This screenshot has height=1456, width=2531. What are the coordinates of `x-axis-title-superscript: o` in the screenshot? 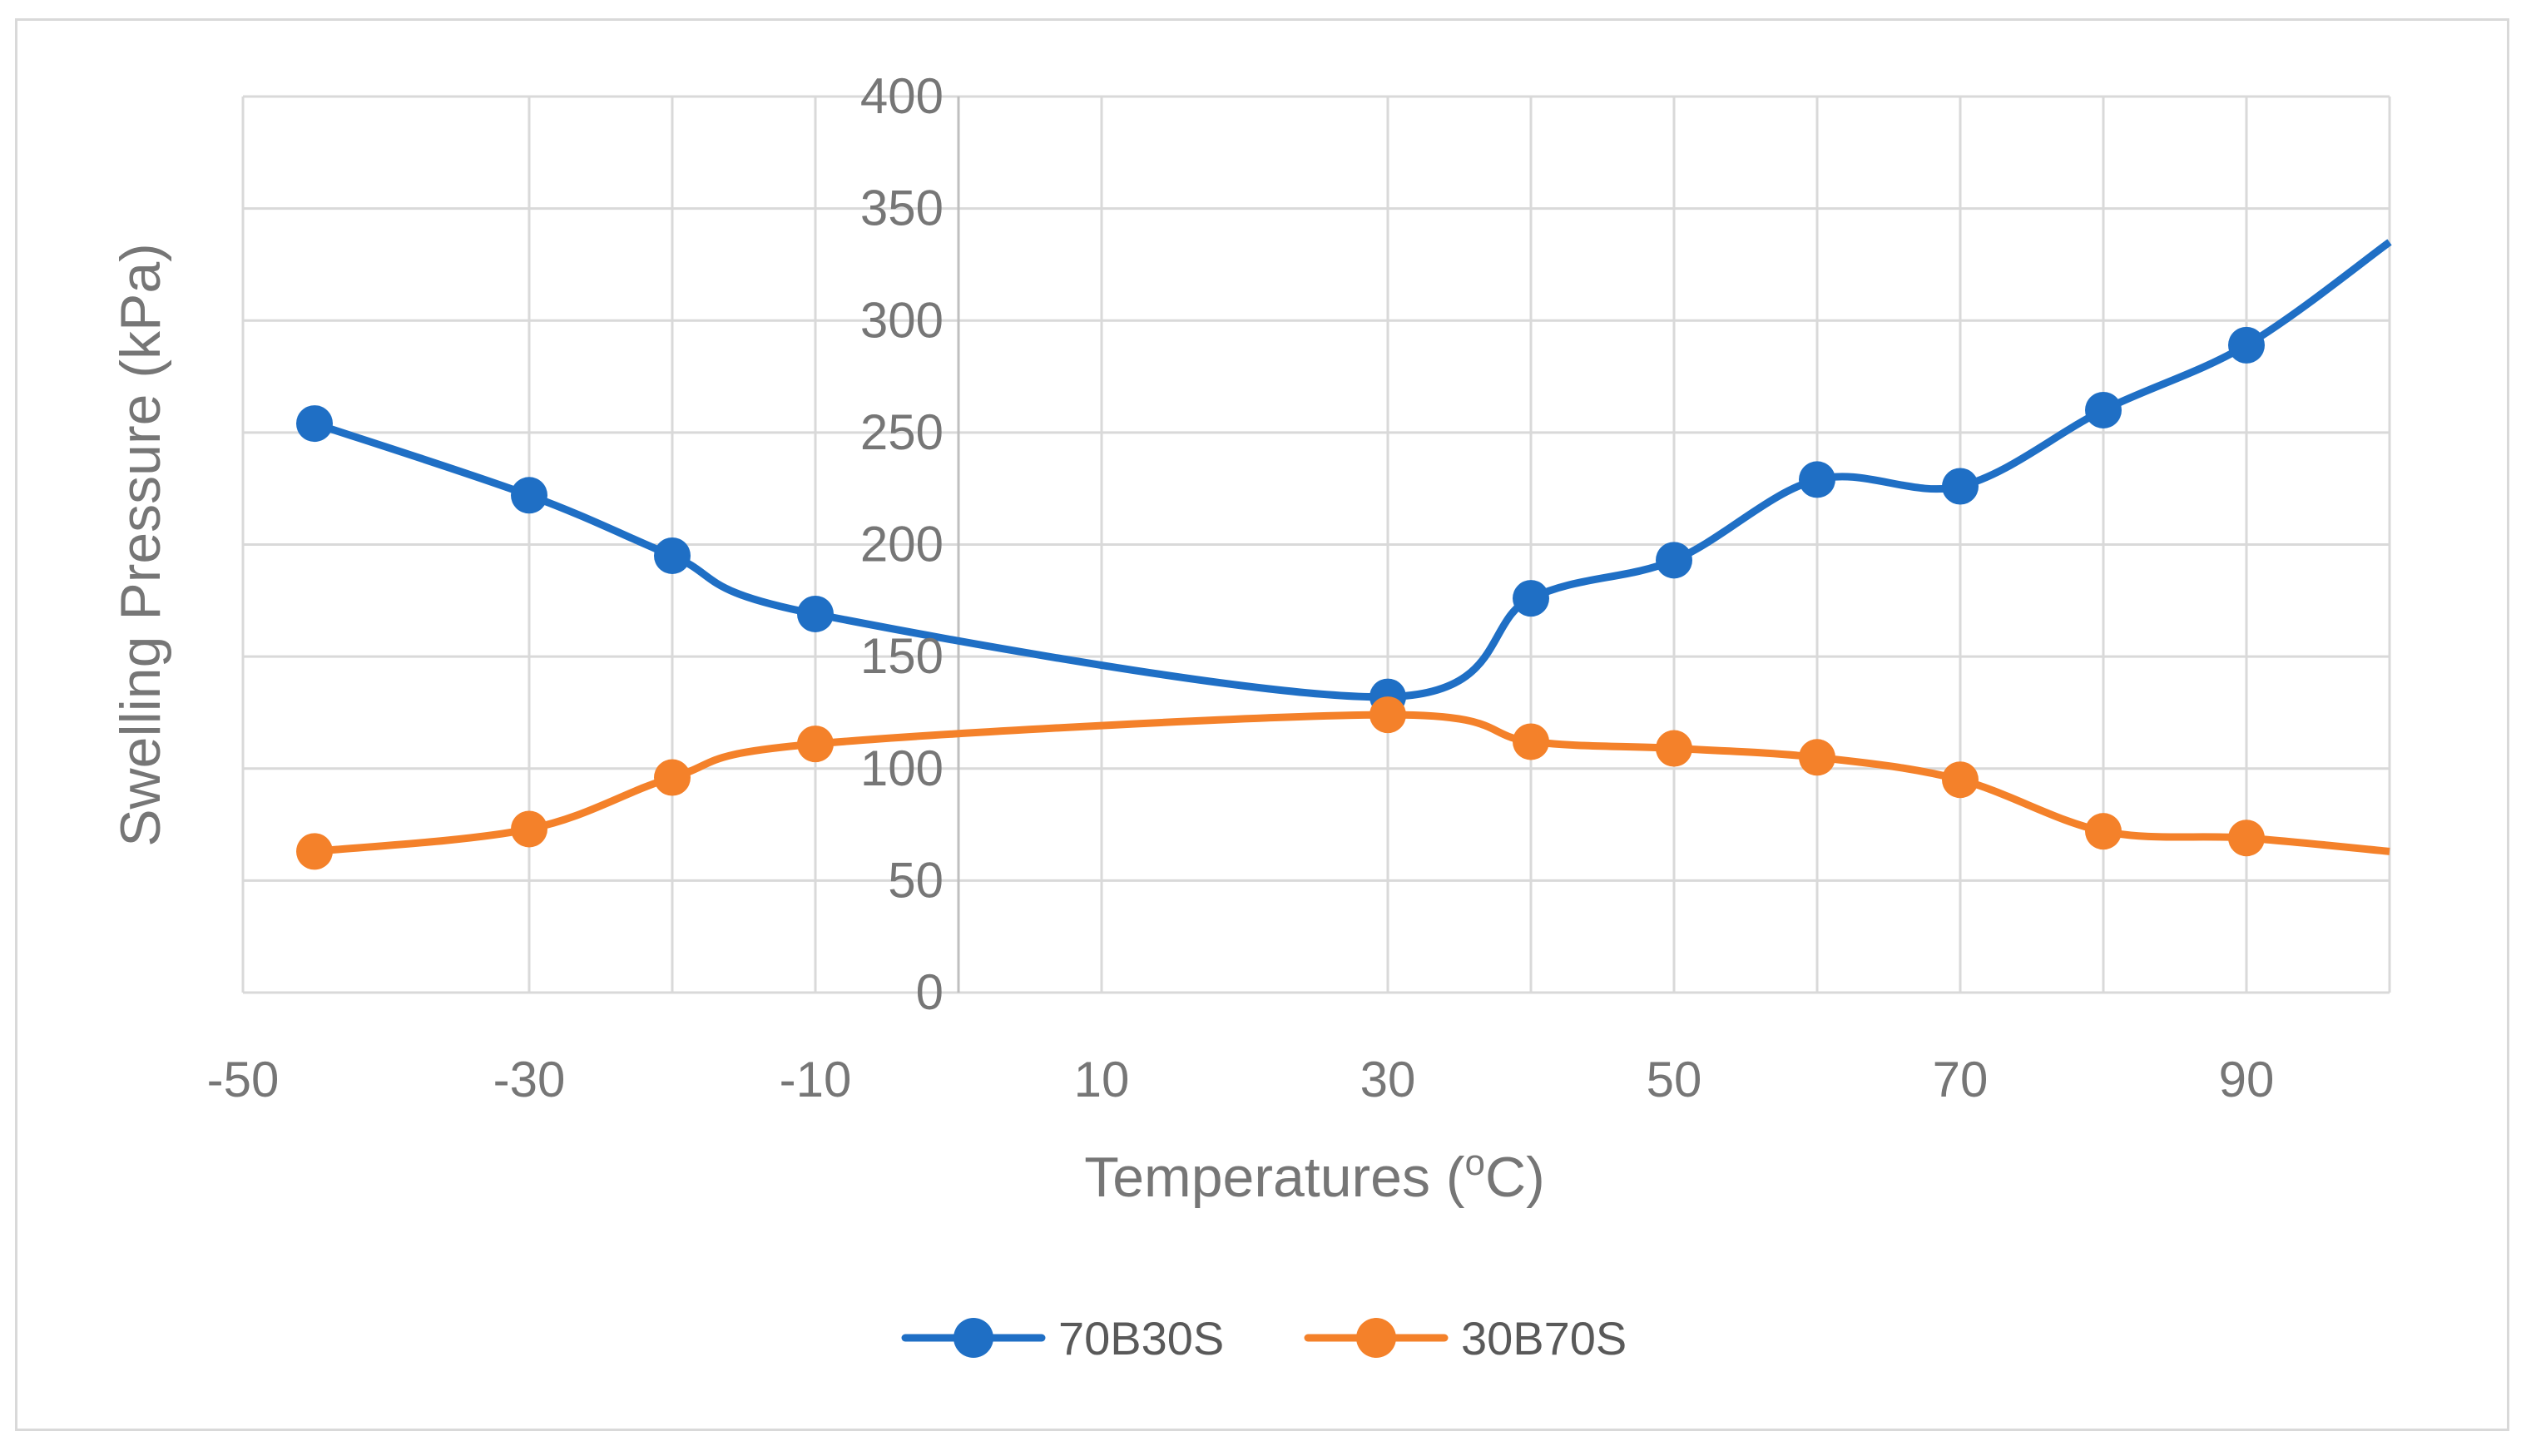 It's located at (1475, 1162).